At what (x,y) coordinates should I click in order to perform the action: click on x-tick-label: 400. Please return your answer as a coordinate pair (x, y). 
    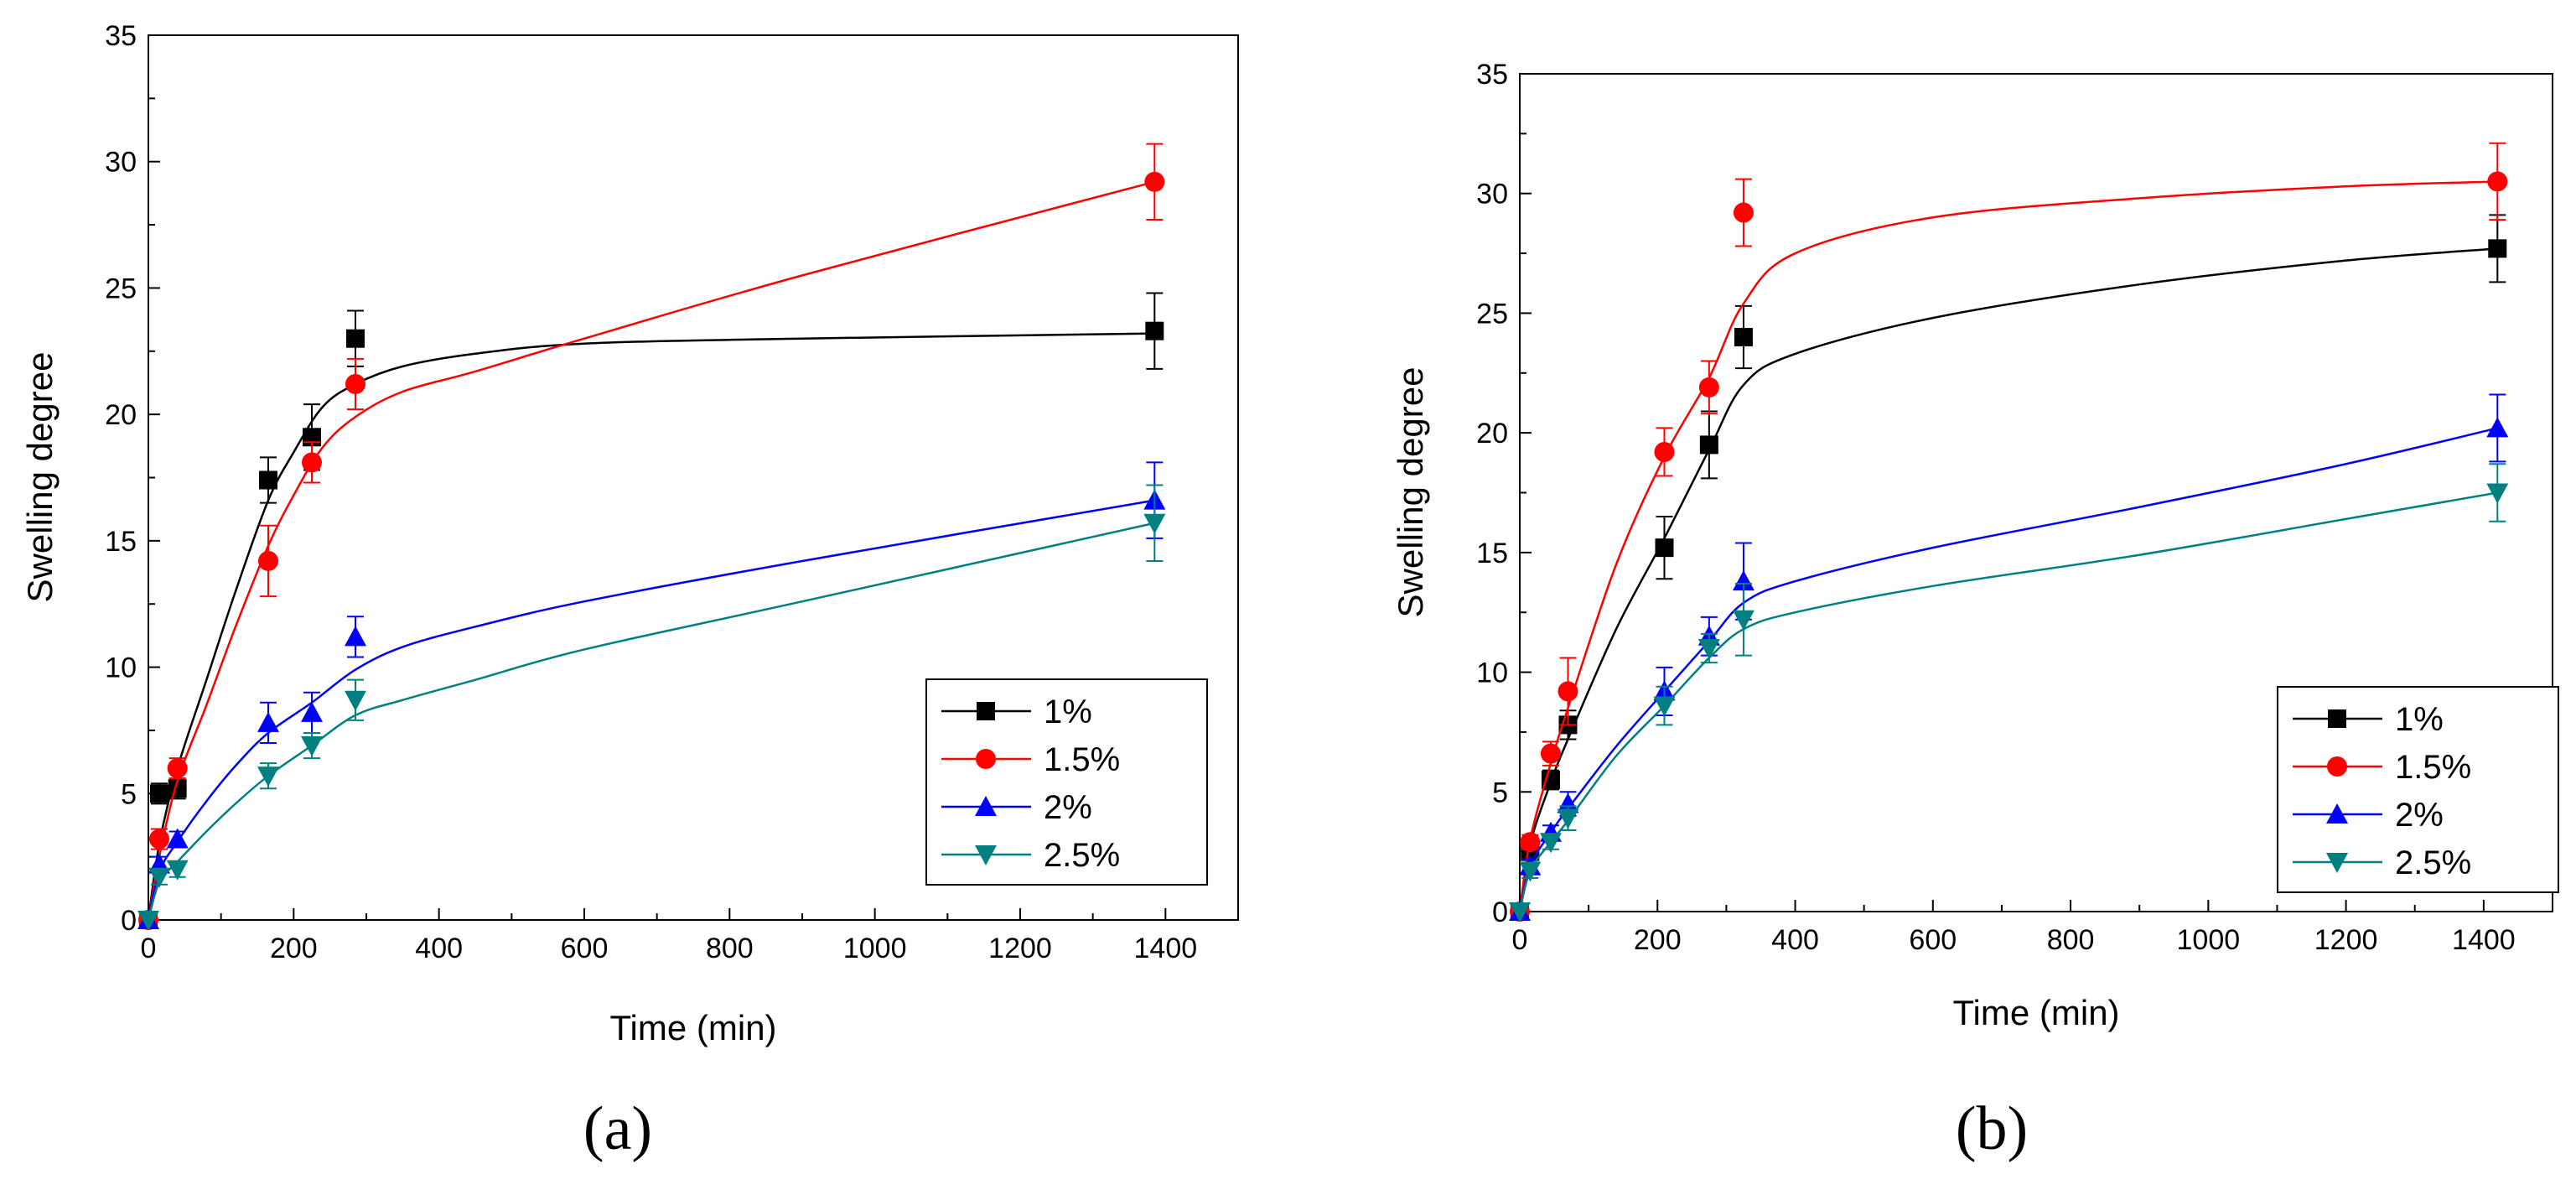
    Looking at the image, I should click on (439, 948).